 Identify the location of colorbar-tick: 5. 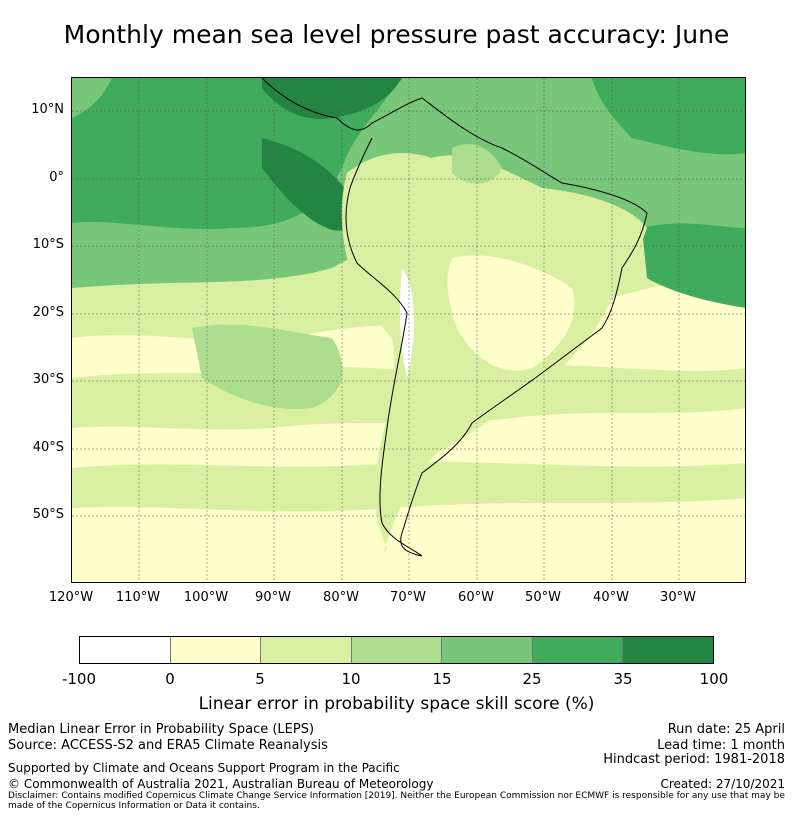
(260, 679).